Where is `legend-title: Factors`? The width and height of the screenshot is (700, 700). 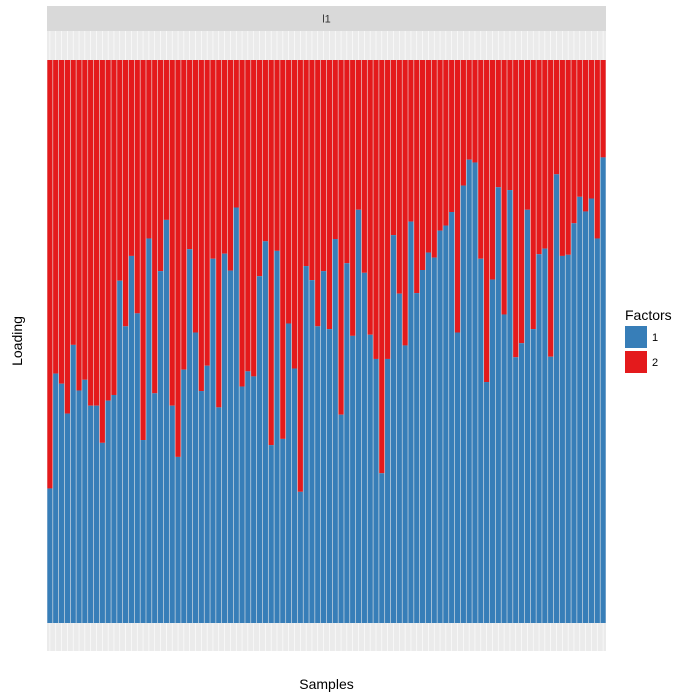
legend-title: Factors is located at coordinates (648, 315).